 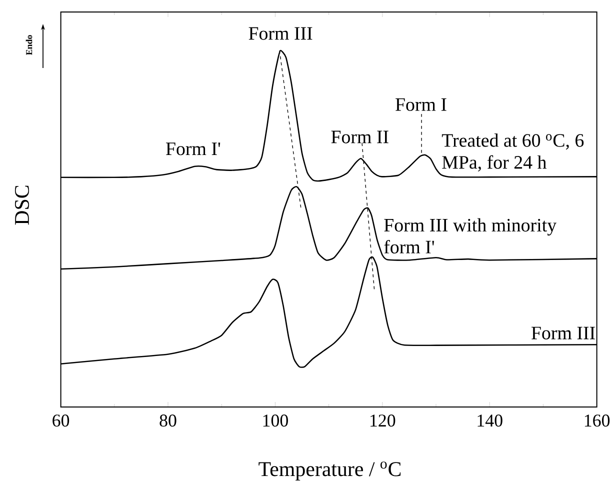 I want to click on series-label: Treated at 60 $^{o}$C, 6 MPa, for 24 h, so click(x=513, y=153).